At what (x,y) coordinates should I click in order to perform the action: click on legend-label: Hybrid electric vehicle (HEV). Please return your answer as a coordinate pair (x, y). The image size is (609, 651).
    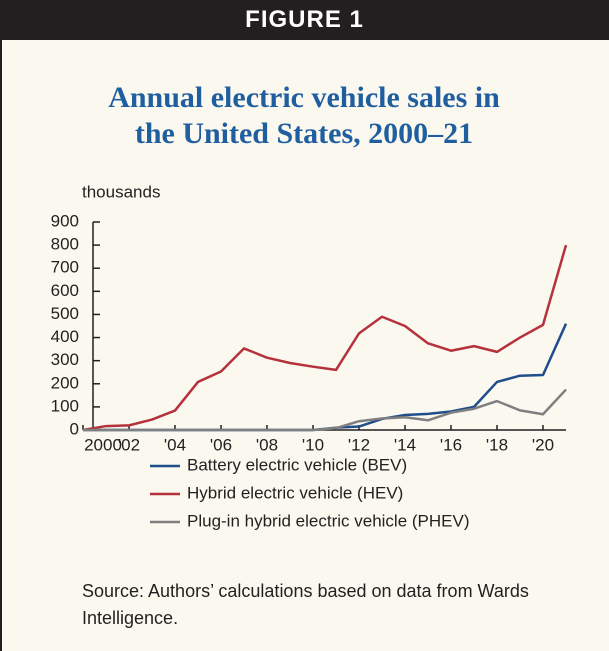
    Looking at the image, I should click on (295, 492).